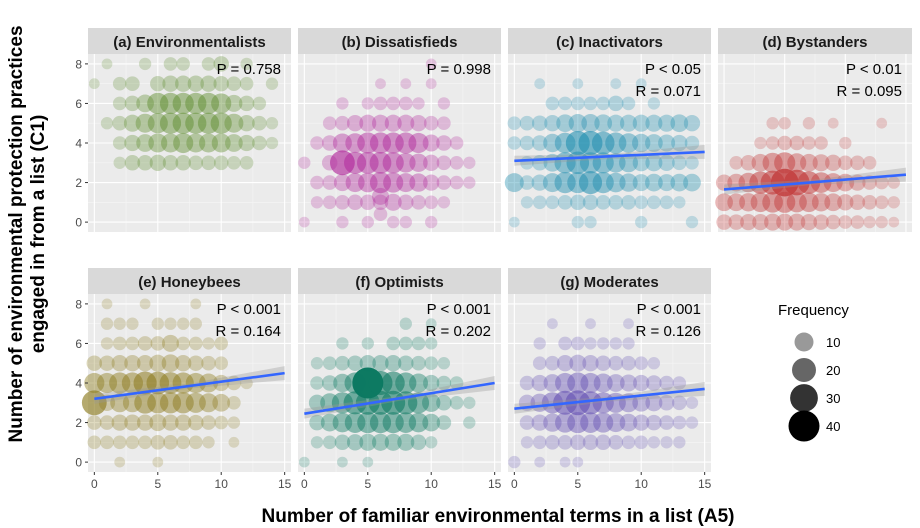  Describe the element at coordinates (514, 484) in the screenshot. I see `x-tick-label: 0` at that location.